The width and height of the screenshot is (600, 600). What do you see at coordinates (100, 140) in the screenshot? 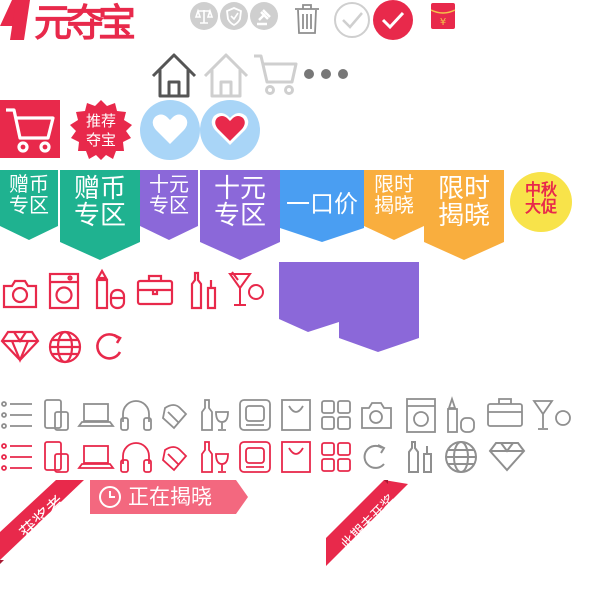
I see `recommend-badge-line2: 夺宝` at bounding box center [100, 140].